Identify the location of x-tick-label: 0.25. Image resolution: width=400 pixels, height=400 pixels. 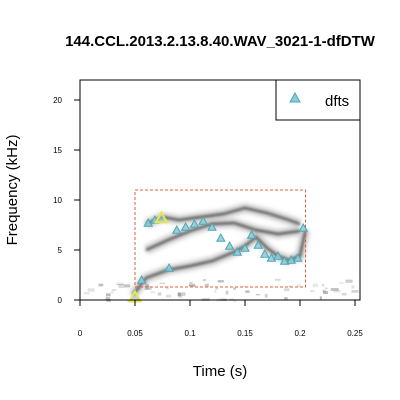
(355, 333).